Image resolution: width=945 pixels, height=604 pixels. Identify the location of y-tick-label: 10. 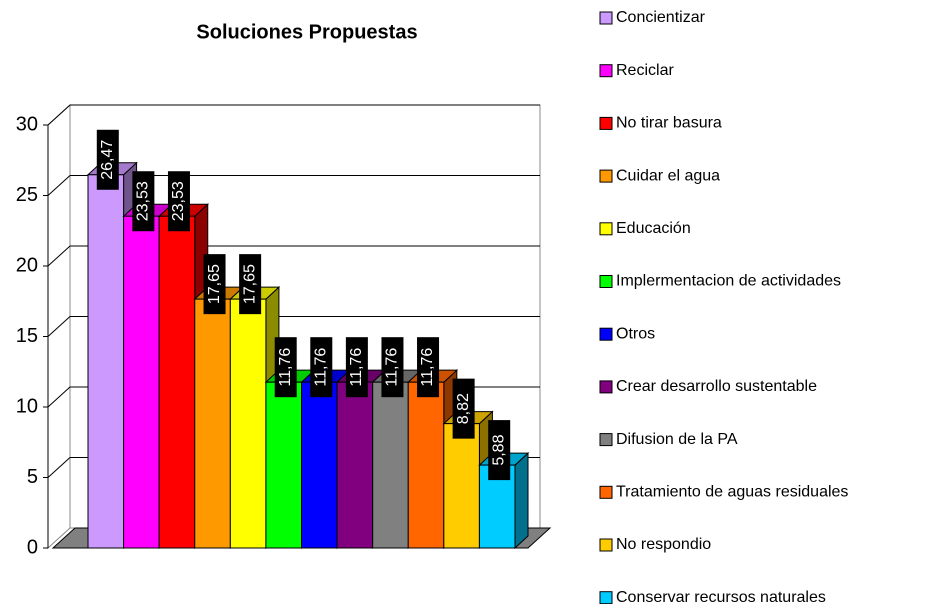
(27, 406).